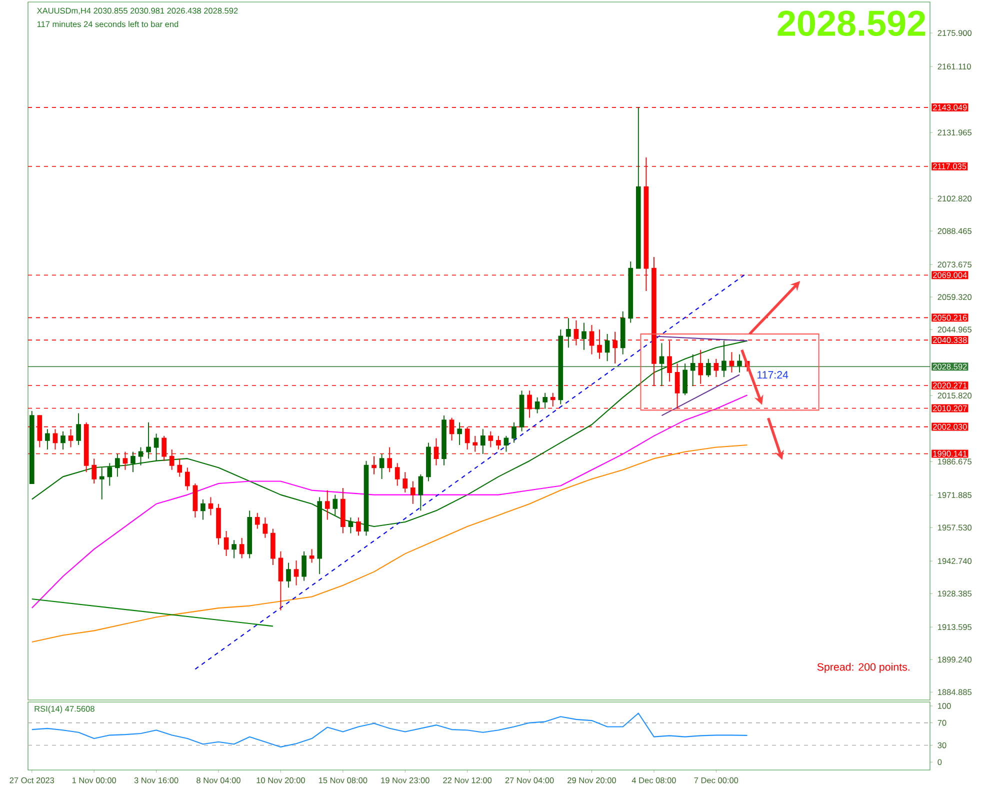 This screenshot has height=790, width=986. I want to click on ref-line-label: 2069.004, so click(950, 275).